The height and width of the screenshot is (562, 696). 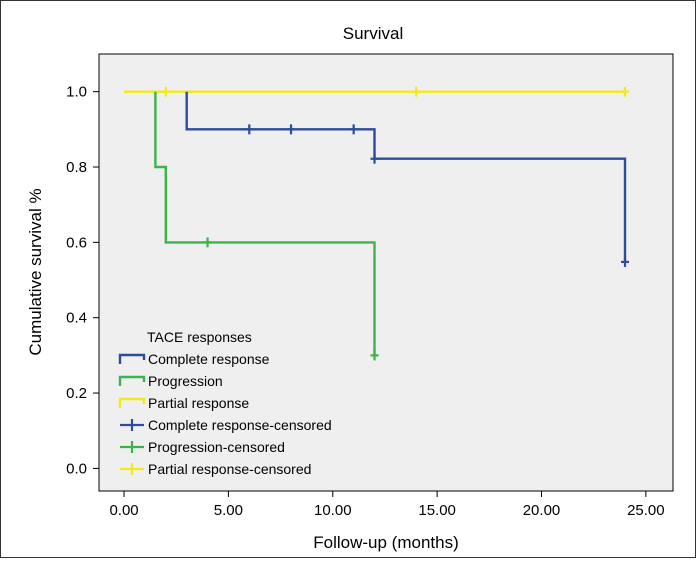 What do you see at coordinates (333, 510) in the screenshot?
I see `x-tick-label: 10.00` at bounding box center [333, 510].